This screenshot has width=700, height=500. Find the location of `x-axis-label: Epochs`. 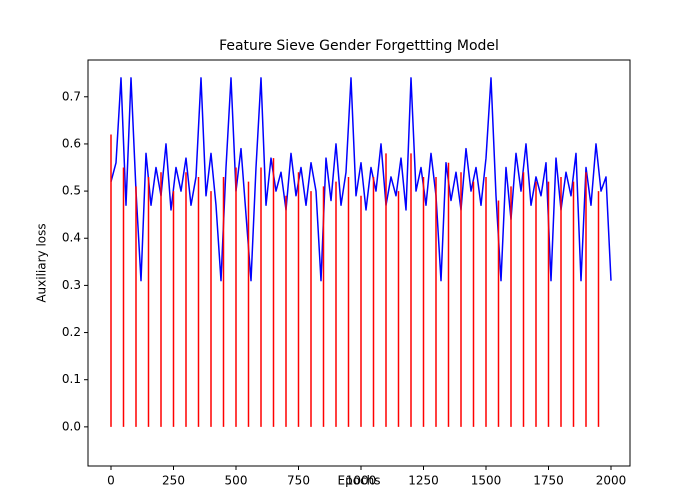

x-axis-label: Epochs is located at coordinates (359, 481).